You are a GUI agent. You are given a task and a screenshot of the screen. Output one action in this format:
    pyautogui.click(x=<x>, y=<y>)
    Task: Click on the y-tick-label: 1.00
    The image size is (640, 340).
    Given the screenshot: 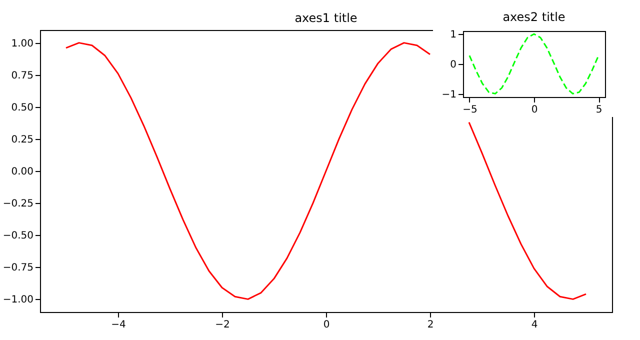 What is the action you would take?
    pyautogui.click(x=22, y=44)
    